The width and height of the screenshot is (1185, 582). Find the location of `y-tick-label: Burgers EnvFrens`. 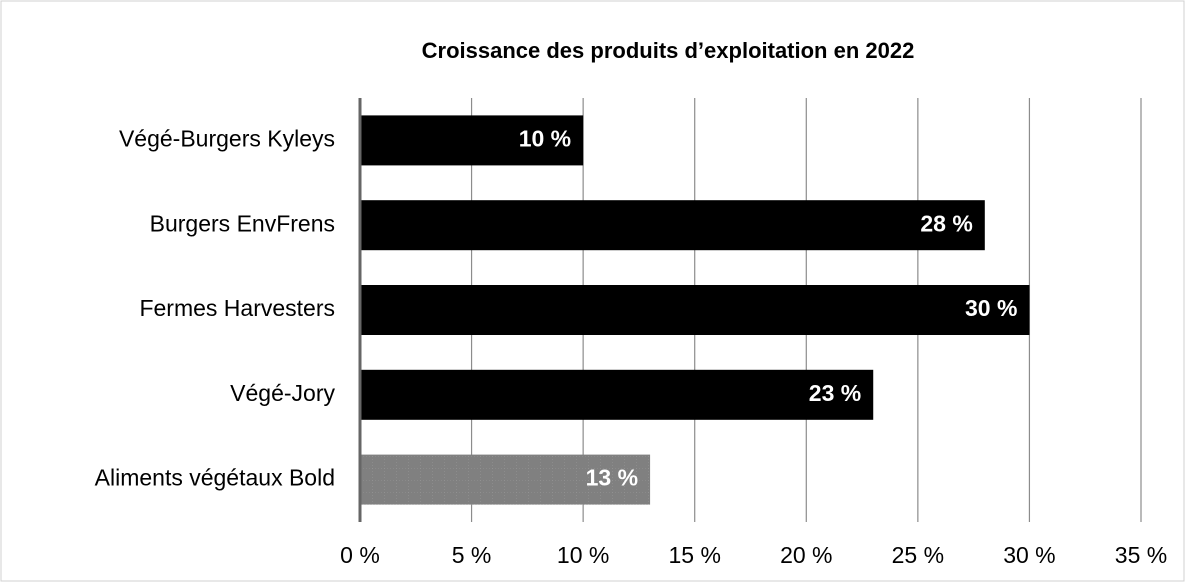

y-tick-label: Burgers EnvFrens is located at coordinates (242, 223).